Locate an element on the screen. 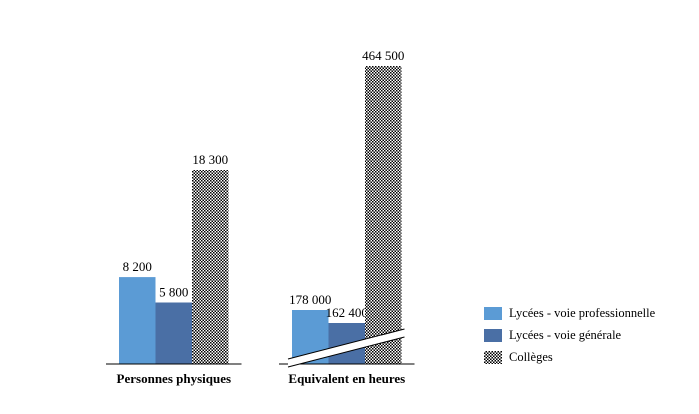  legend-swatch-lycees-gen is located at coordinates (493, 335).